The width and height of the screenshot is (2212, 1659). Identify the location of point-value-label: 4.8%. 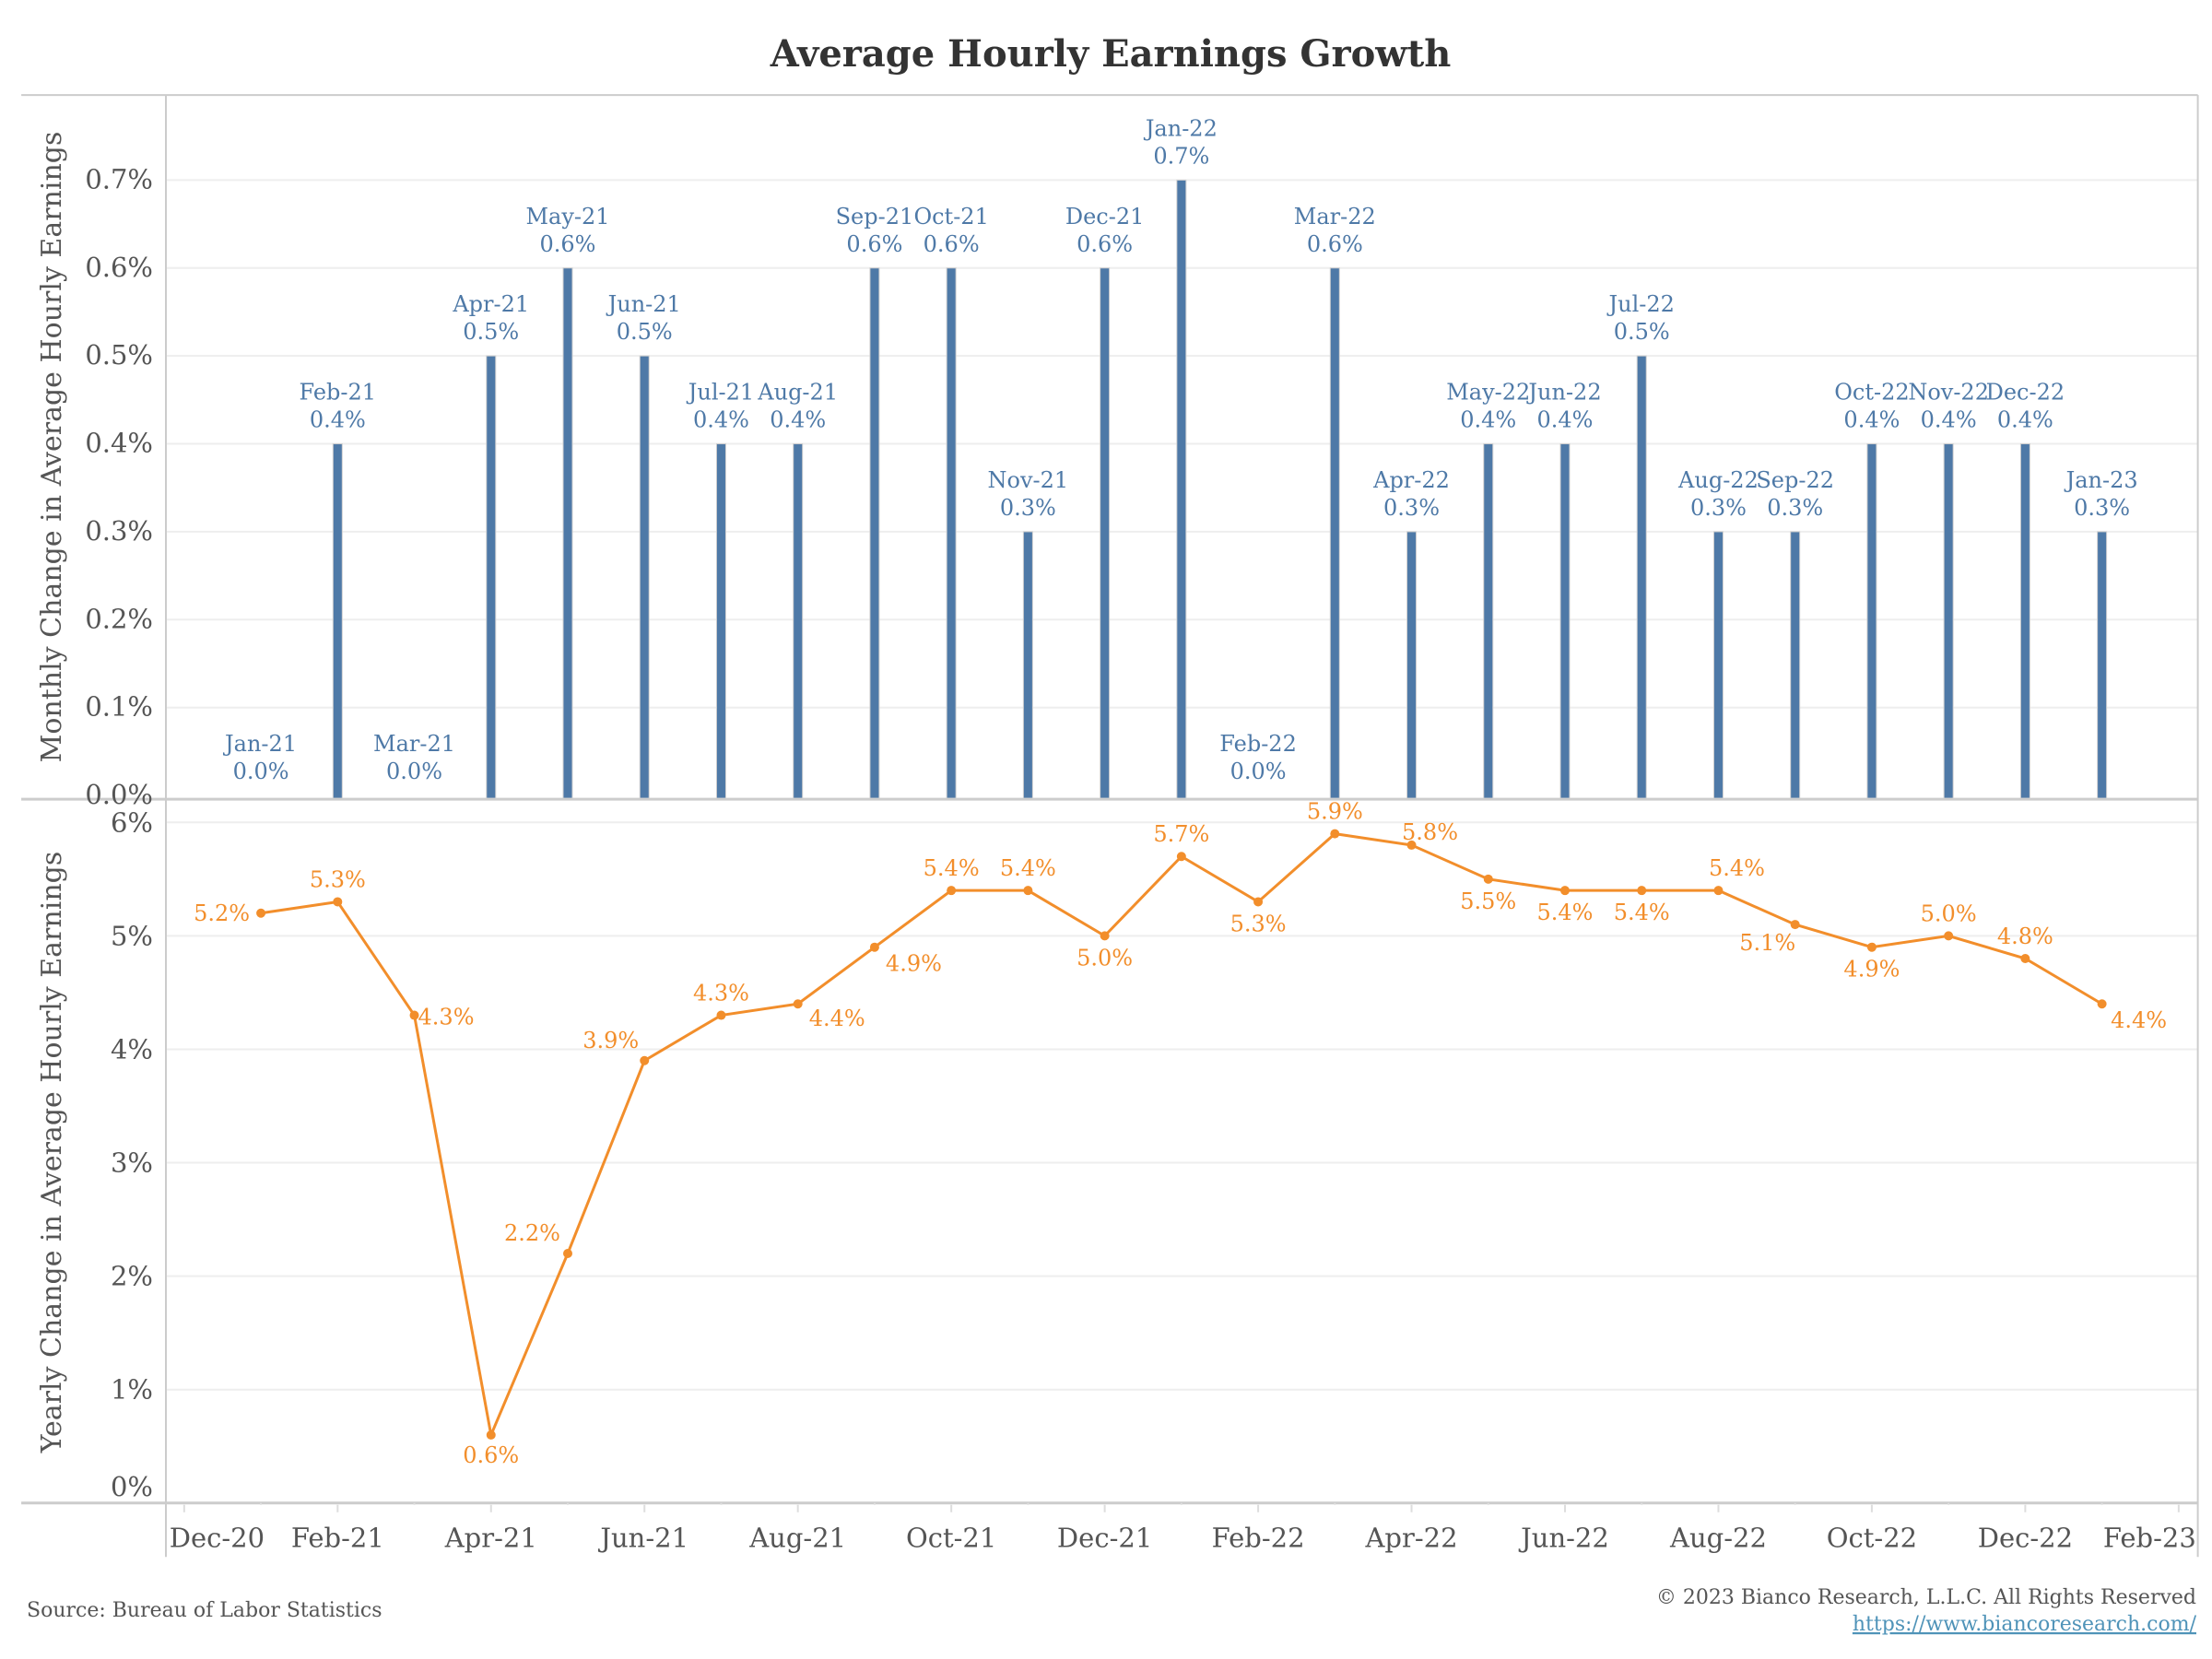
(2025, 936).